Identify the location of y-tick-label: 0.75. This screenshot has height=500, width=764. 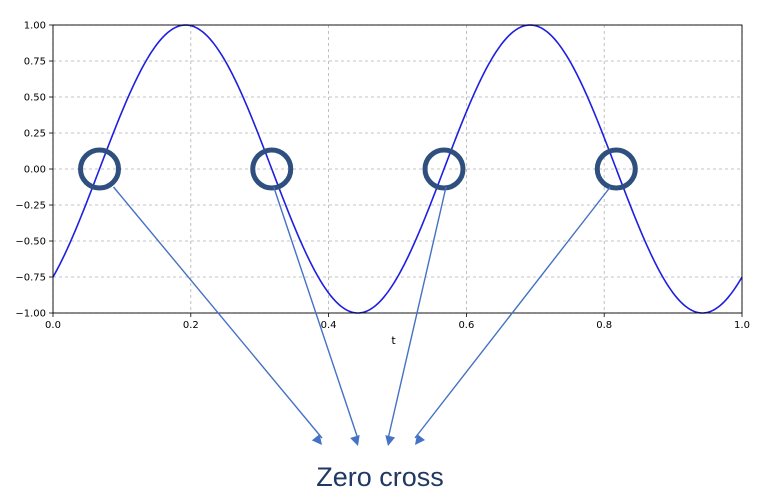
(35, 62).